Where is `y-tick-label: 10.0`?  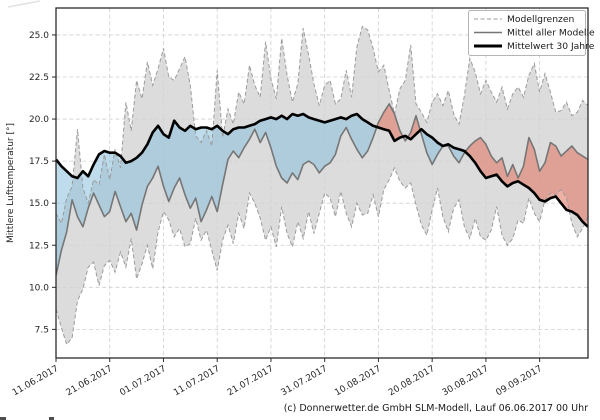
y-tick-label: 10.0 is located at coordinates (39, 288).